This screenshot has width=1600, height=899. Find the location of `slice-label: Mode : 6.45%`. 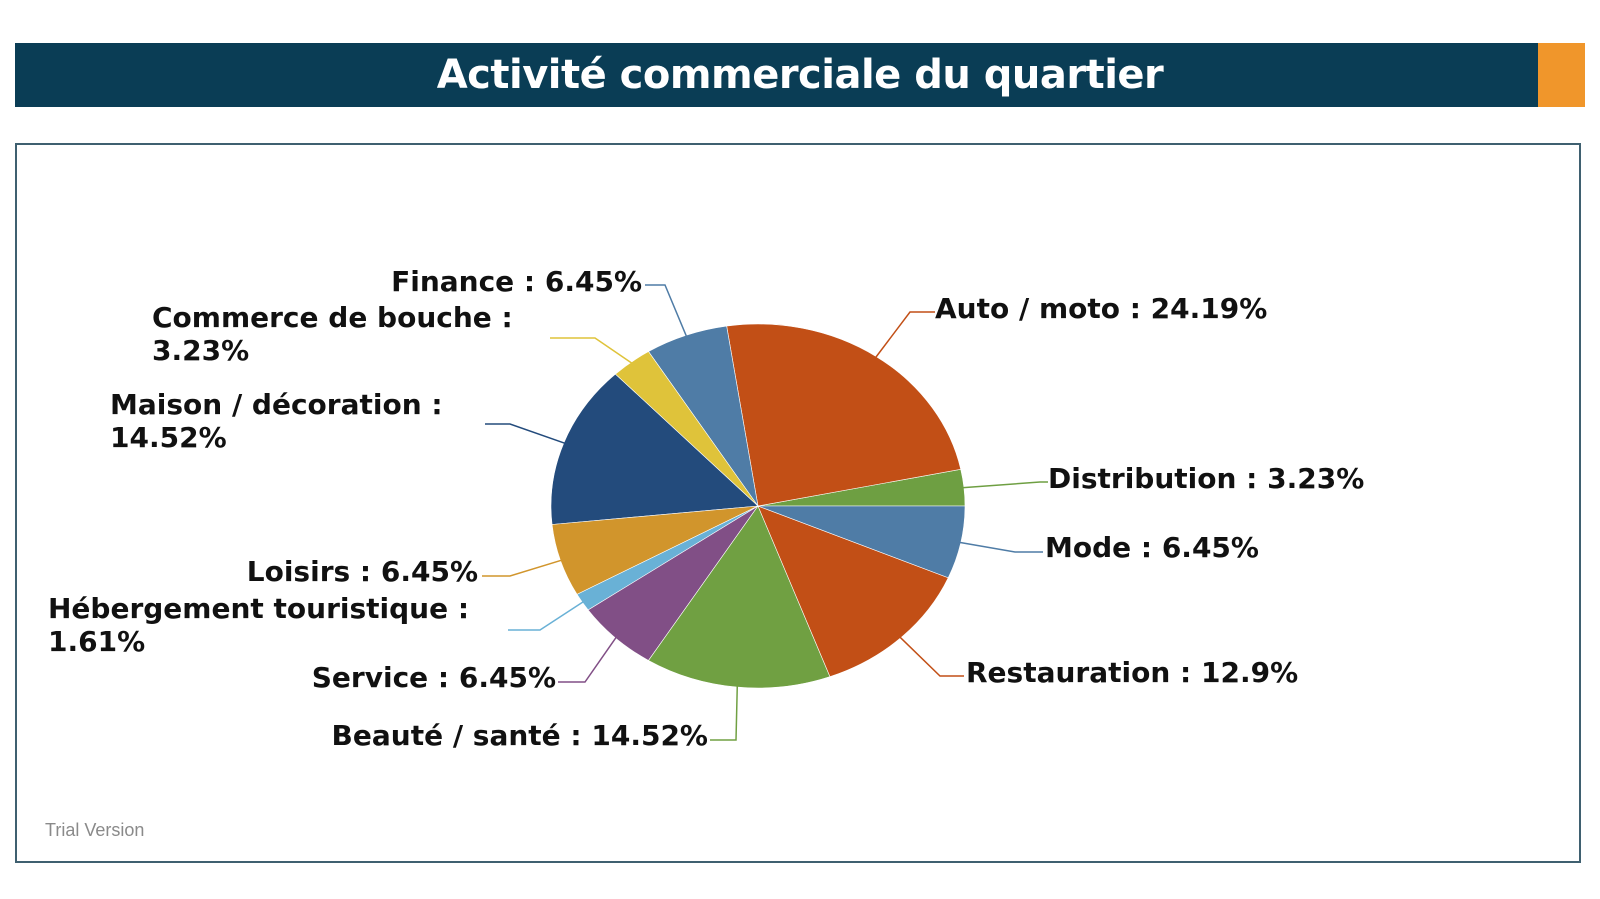

slice-label: Mode : 6.45% is located at coordinates (1152, 547).